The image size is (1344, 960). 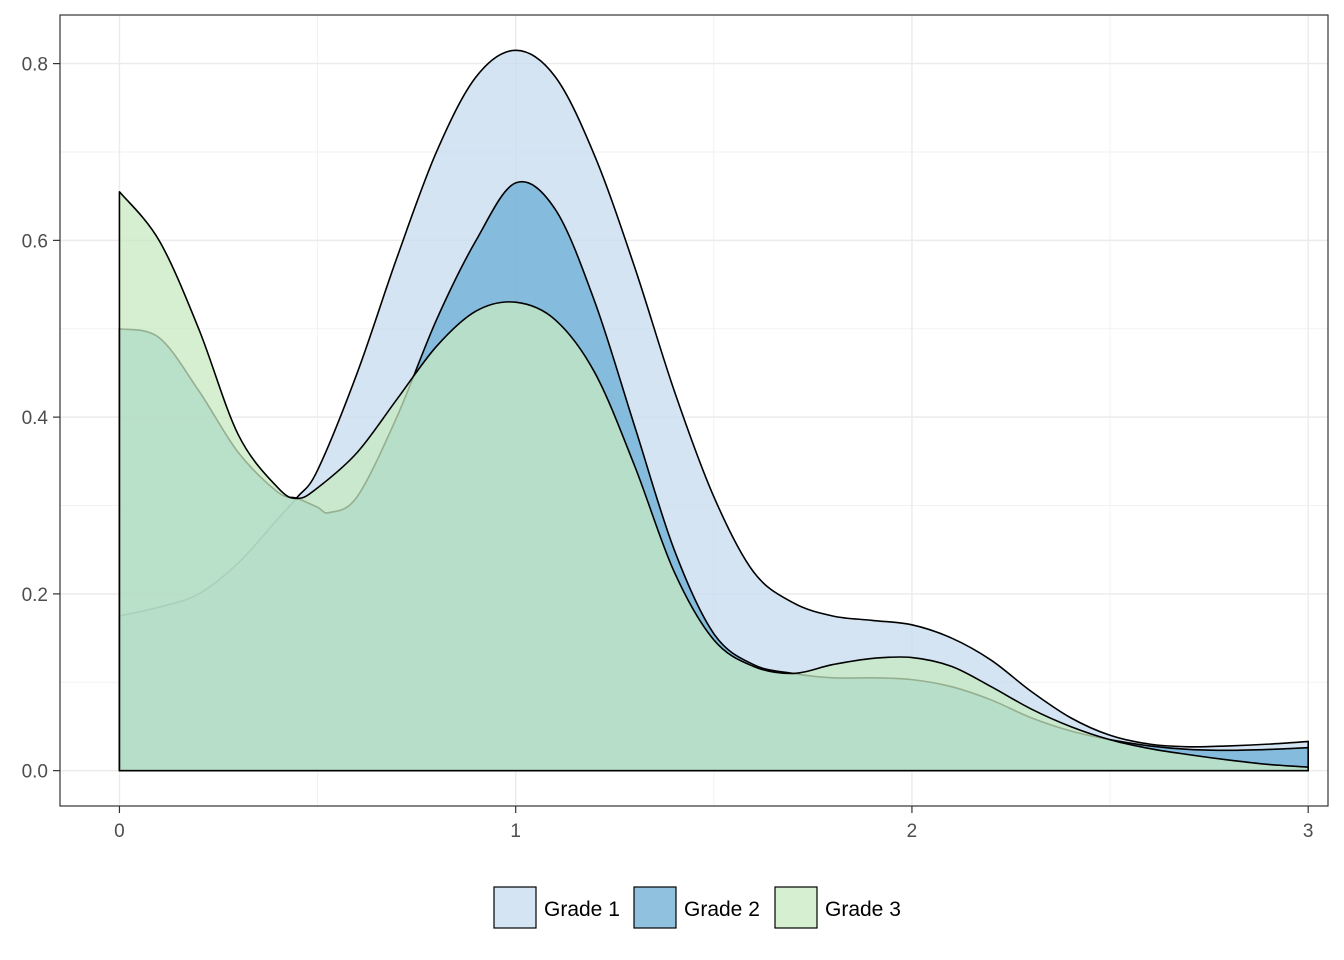 I want to click on x-axis: 0 1 2 3, so click(x=713, y=824).